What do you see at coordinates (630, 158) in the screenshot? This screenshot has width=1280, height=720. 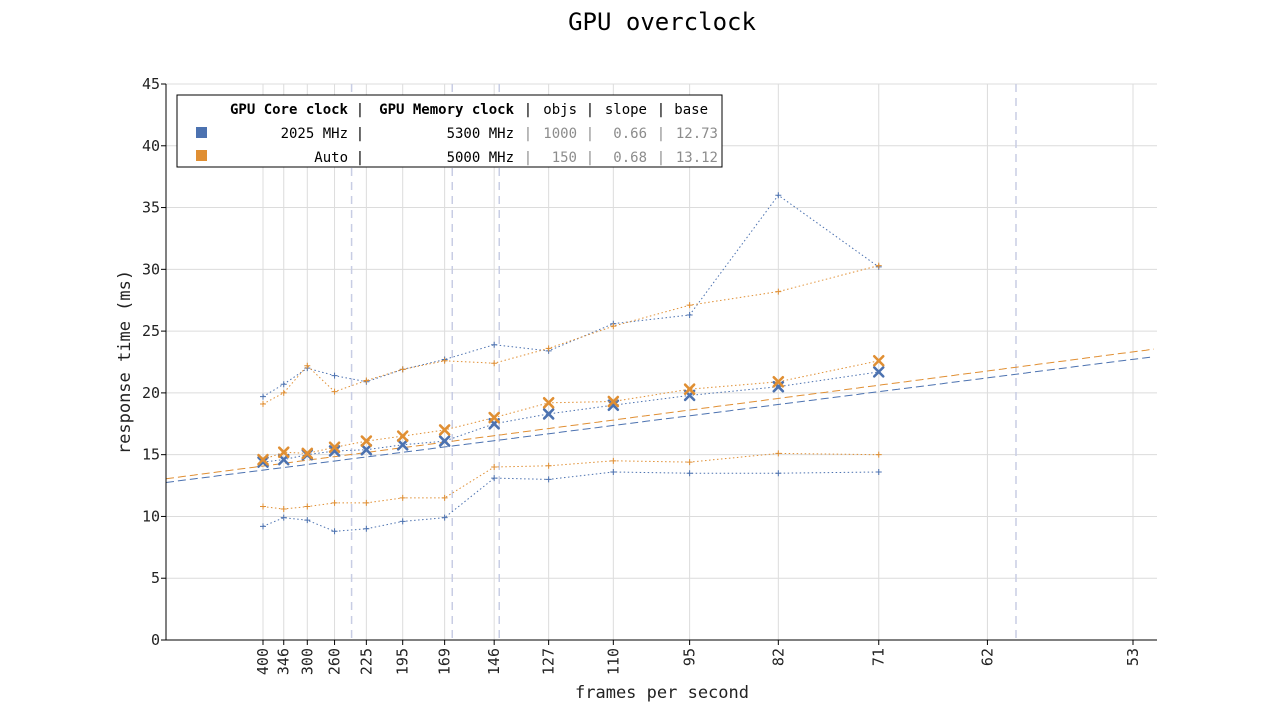 I see `legend-slope-auto: 0.68` at bounding box center [630, 158].